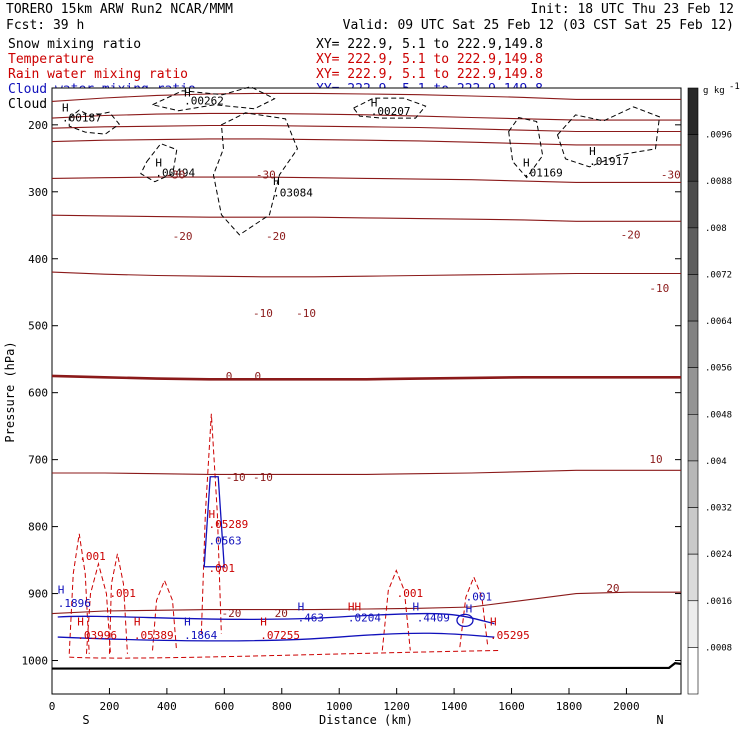  I want to click on y-tick-label: 700, so click(38, 460).